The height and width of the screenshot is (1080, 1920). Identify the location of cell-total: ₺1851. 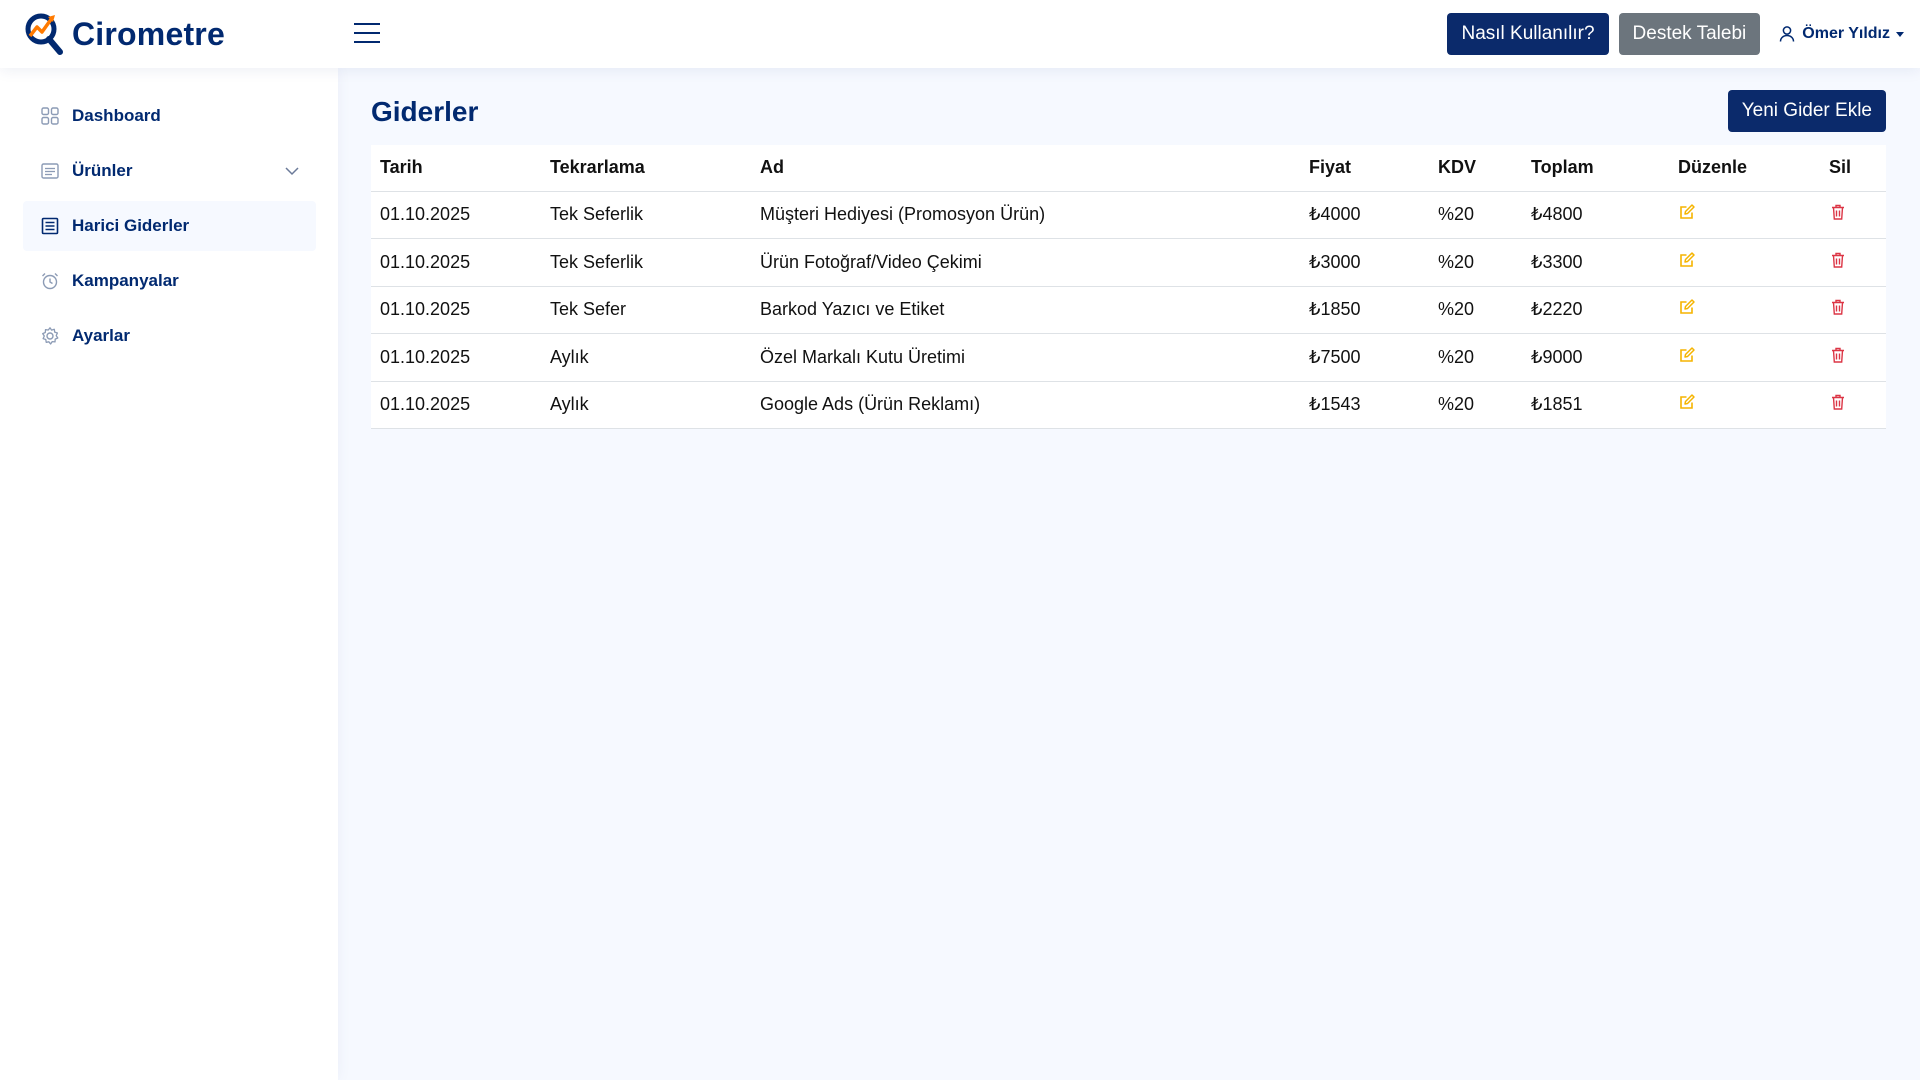
(1595, 405).